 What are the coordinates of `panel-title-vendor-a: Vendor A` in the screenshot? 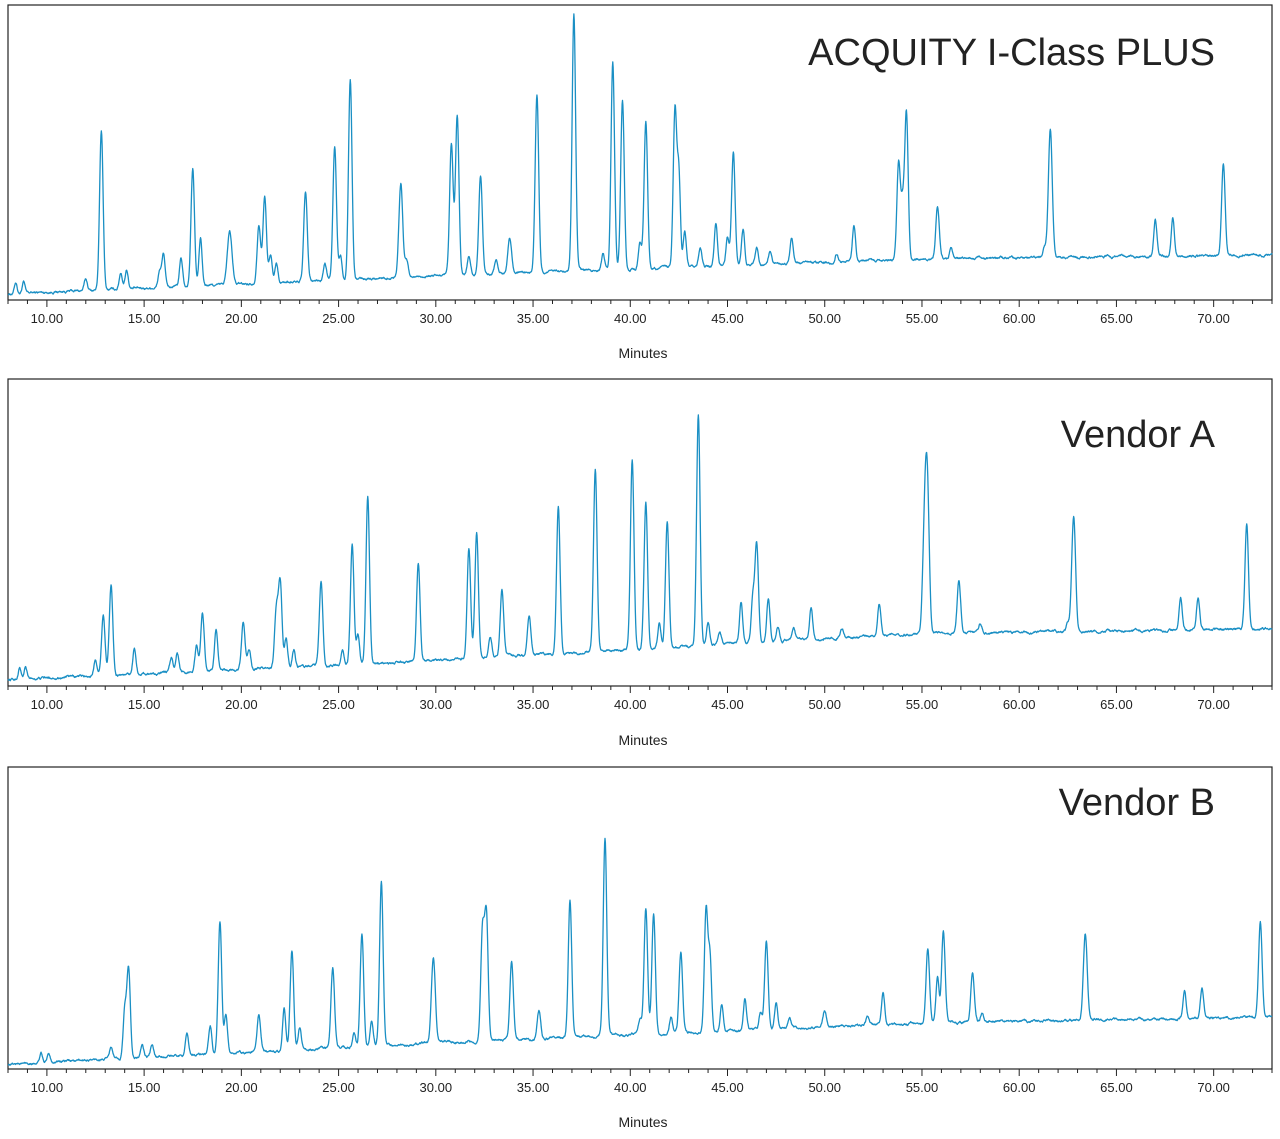 It's located at (1138, 435).